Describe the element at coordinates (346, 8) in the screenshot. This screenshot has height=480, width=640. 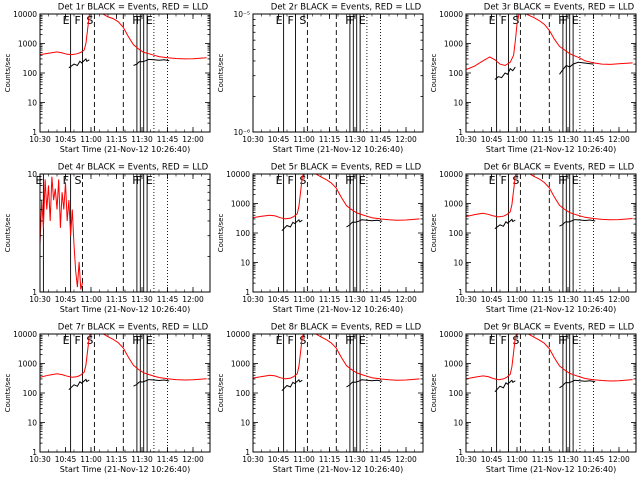
I see `chart-title: Det 2r BLACK = Events, RED = LLD` at that location.